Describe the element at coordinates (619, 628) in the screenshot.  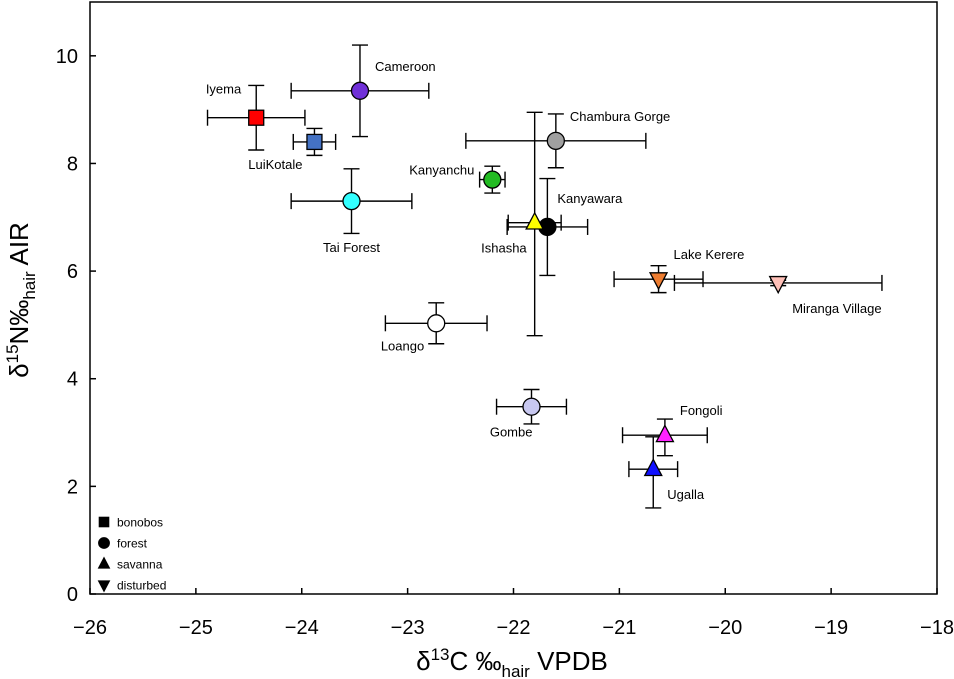
I see `x-tick-label: −21` at that location.